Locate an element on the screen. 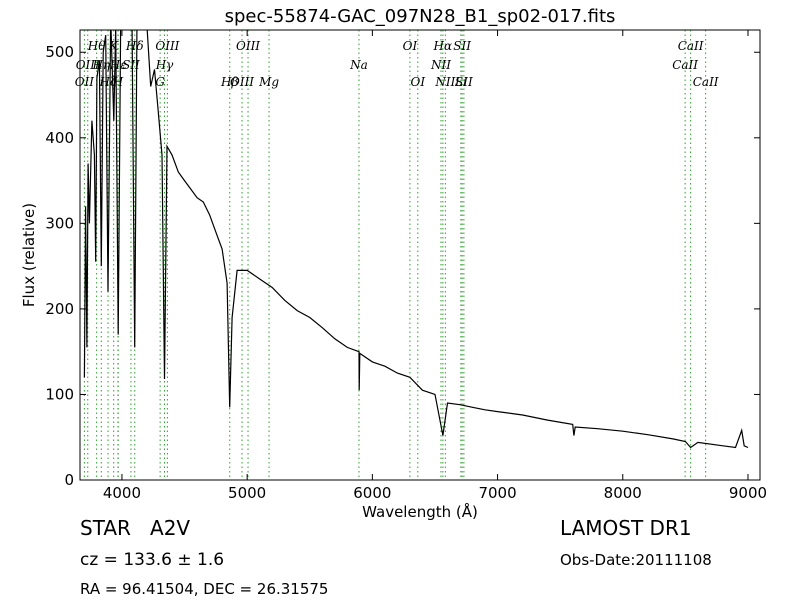 This screenshot has height=600, width=800. y-tick-label: 0 is located at coordinates (69, 480).